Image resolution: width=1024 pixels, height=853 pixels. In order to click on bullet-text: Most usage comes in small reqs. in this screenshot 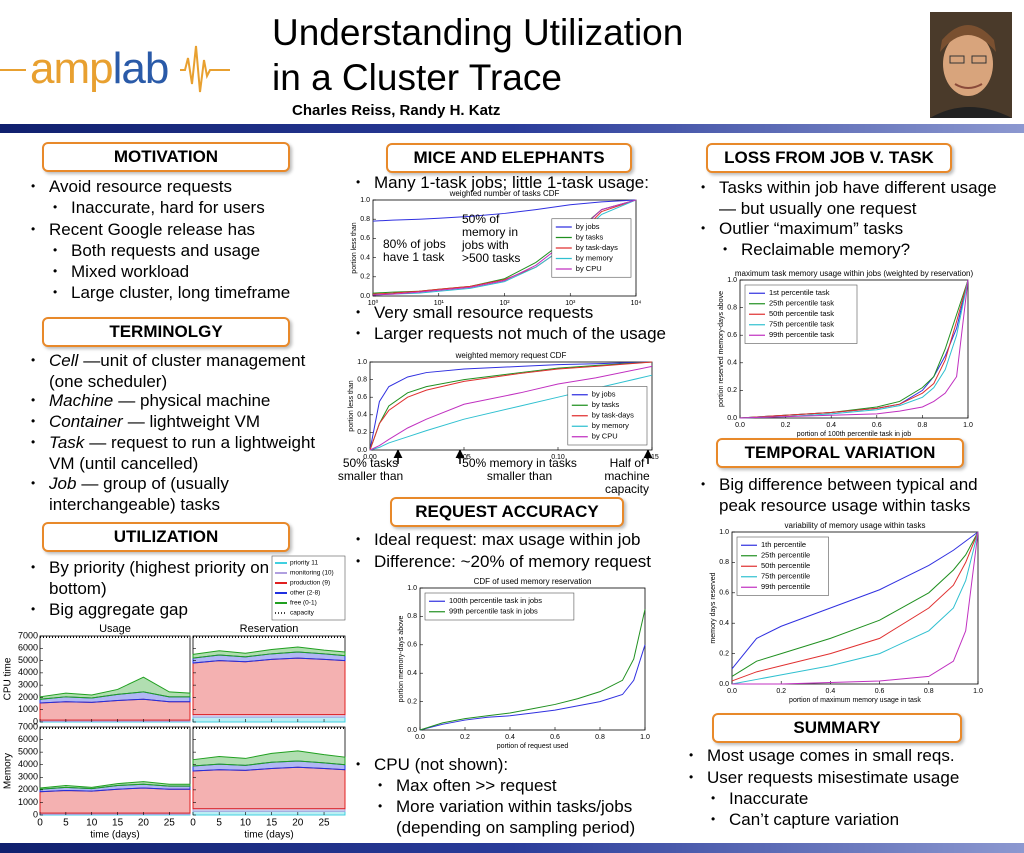, I will do `click(831, 755)`.